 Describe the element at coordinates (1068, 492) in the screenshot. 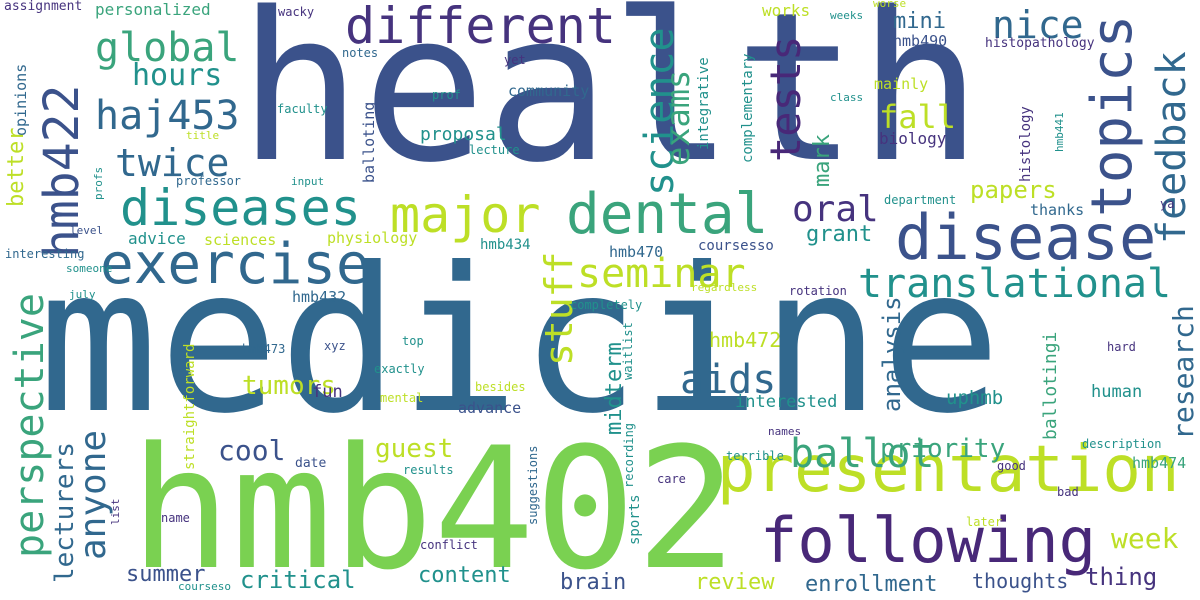

I see `word: bad` at that location.